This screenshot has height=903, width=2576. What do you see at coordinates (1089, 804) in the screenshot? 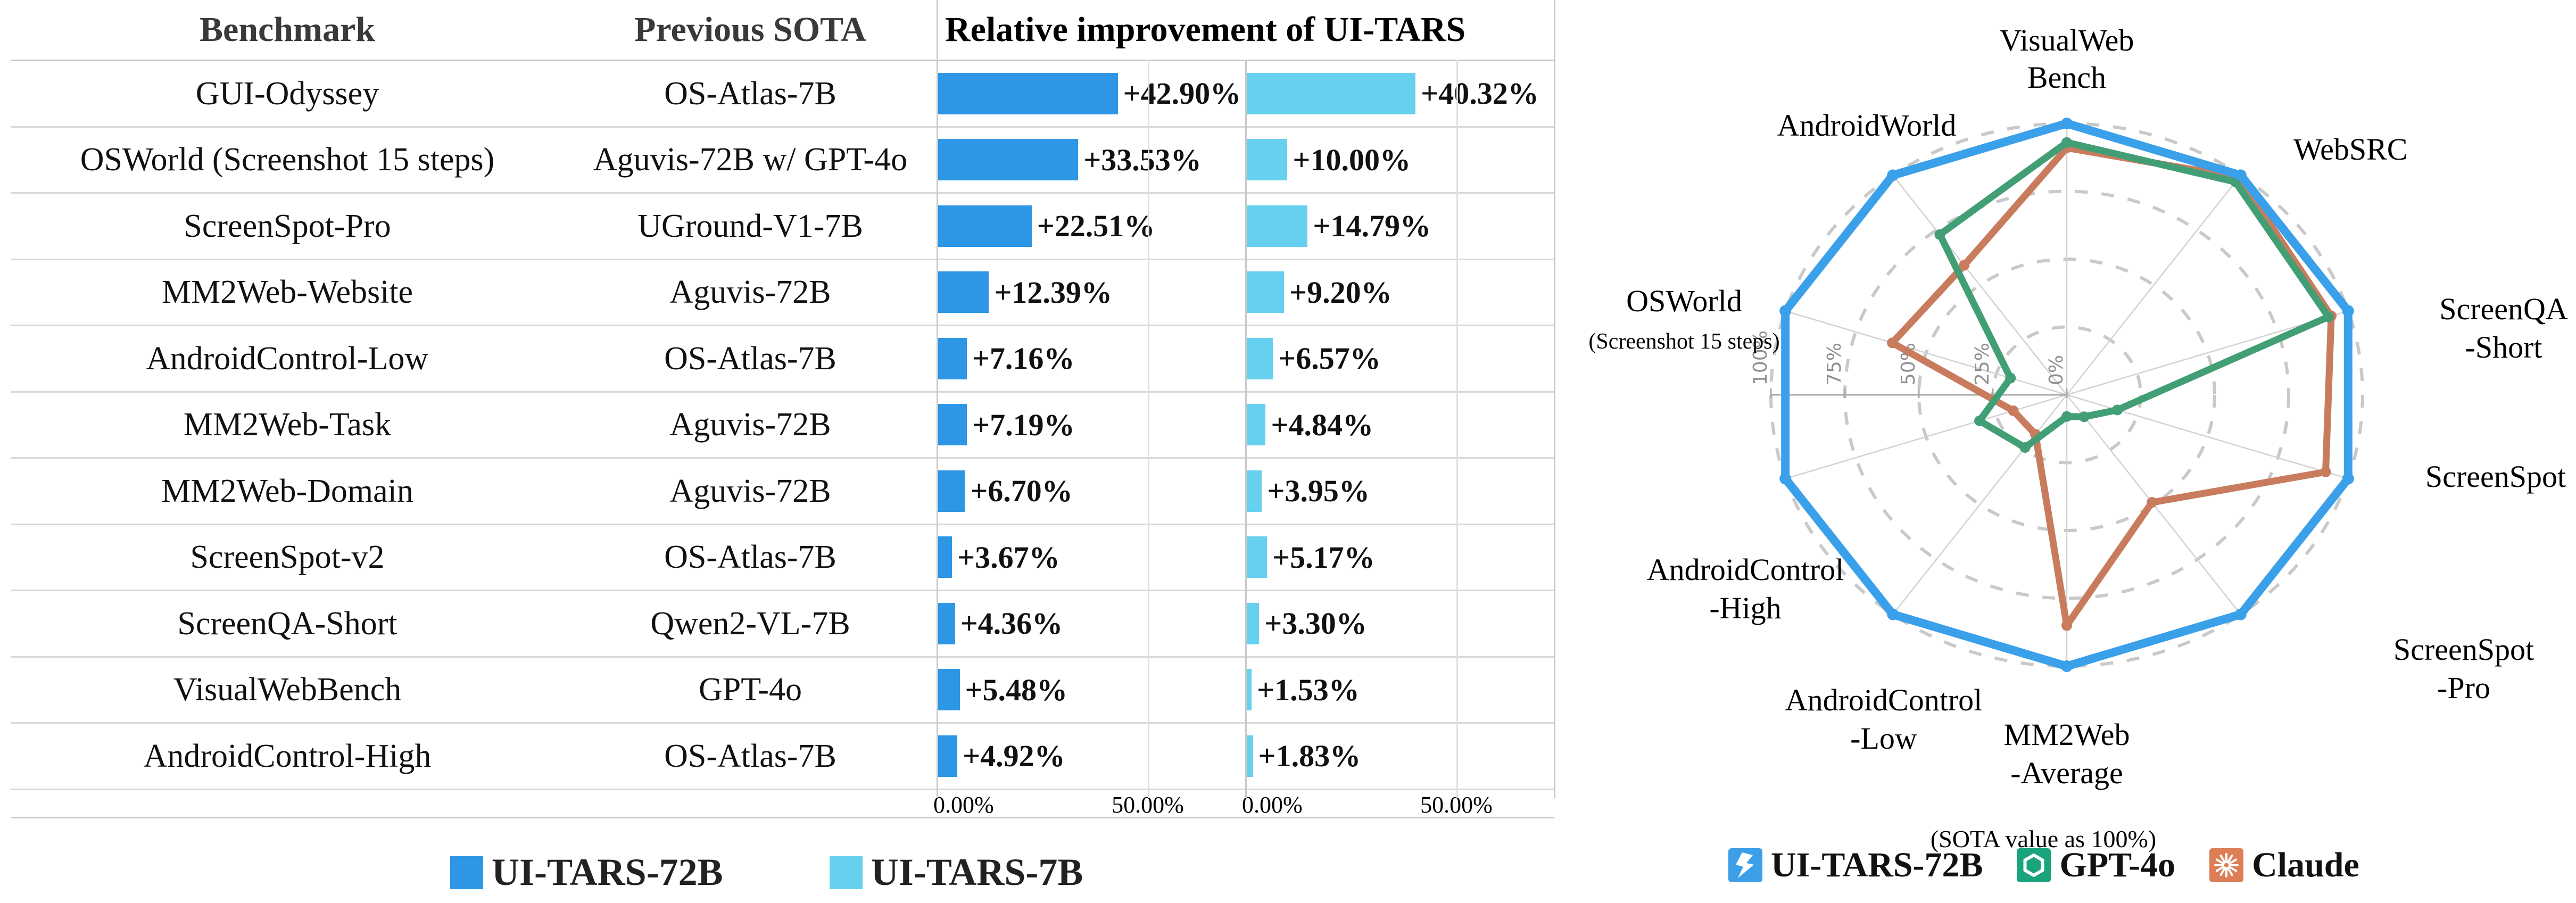
I see `x-axis-72b: 0.00% 50.00%` at bounding box center [1089, 804].